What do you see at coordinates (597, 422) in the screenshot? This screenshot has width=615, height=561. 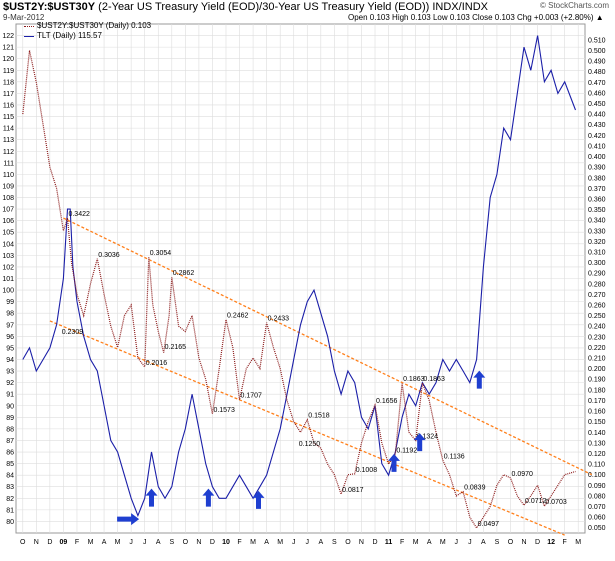 I see `right-tick-label-10: 0.150` at bounding box center [597, 422].